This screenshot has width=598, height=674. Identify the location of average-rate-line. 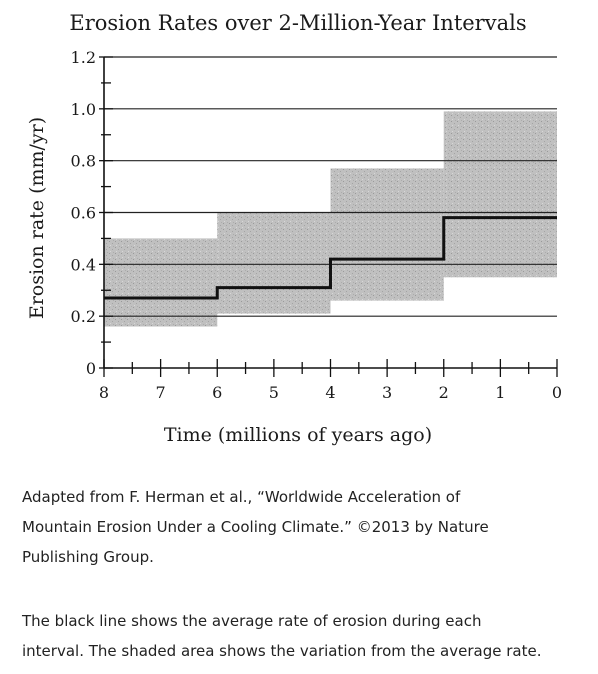
(330, 258).